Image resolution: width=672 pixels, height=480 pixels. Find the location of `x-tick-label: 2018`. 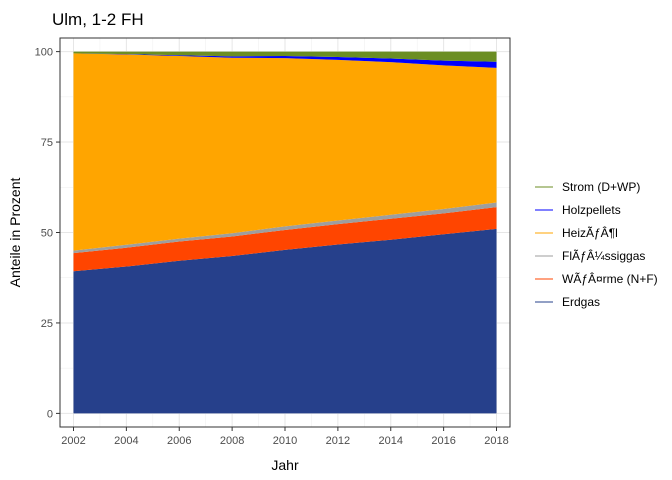

x-tick-label: 2018 is located at coordinates (496, 441).